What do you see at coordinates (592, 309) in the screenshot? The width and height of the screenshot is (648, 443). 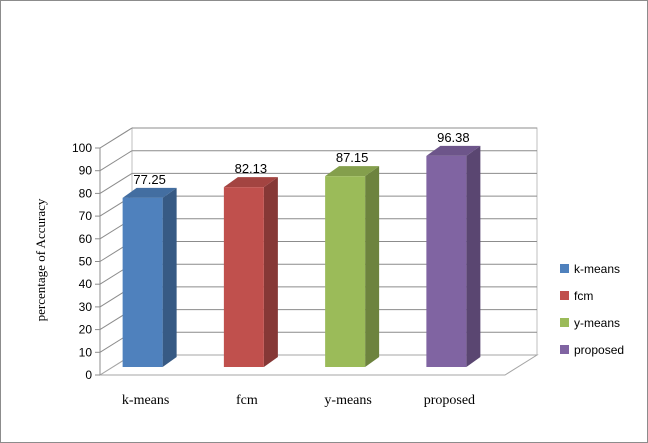 I see `legend: k-means fcm y-means proposed` at bounding box center [592, 309].